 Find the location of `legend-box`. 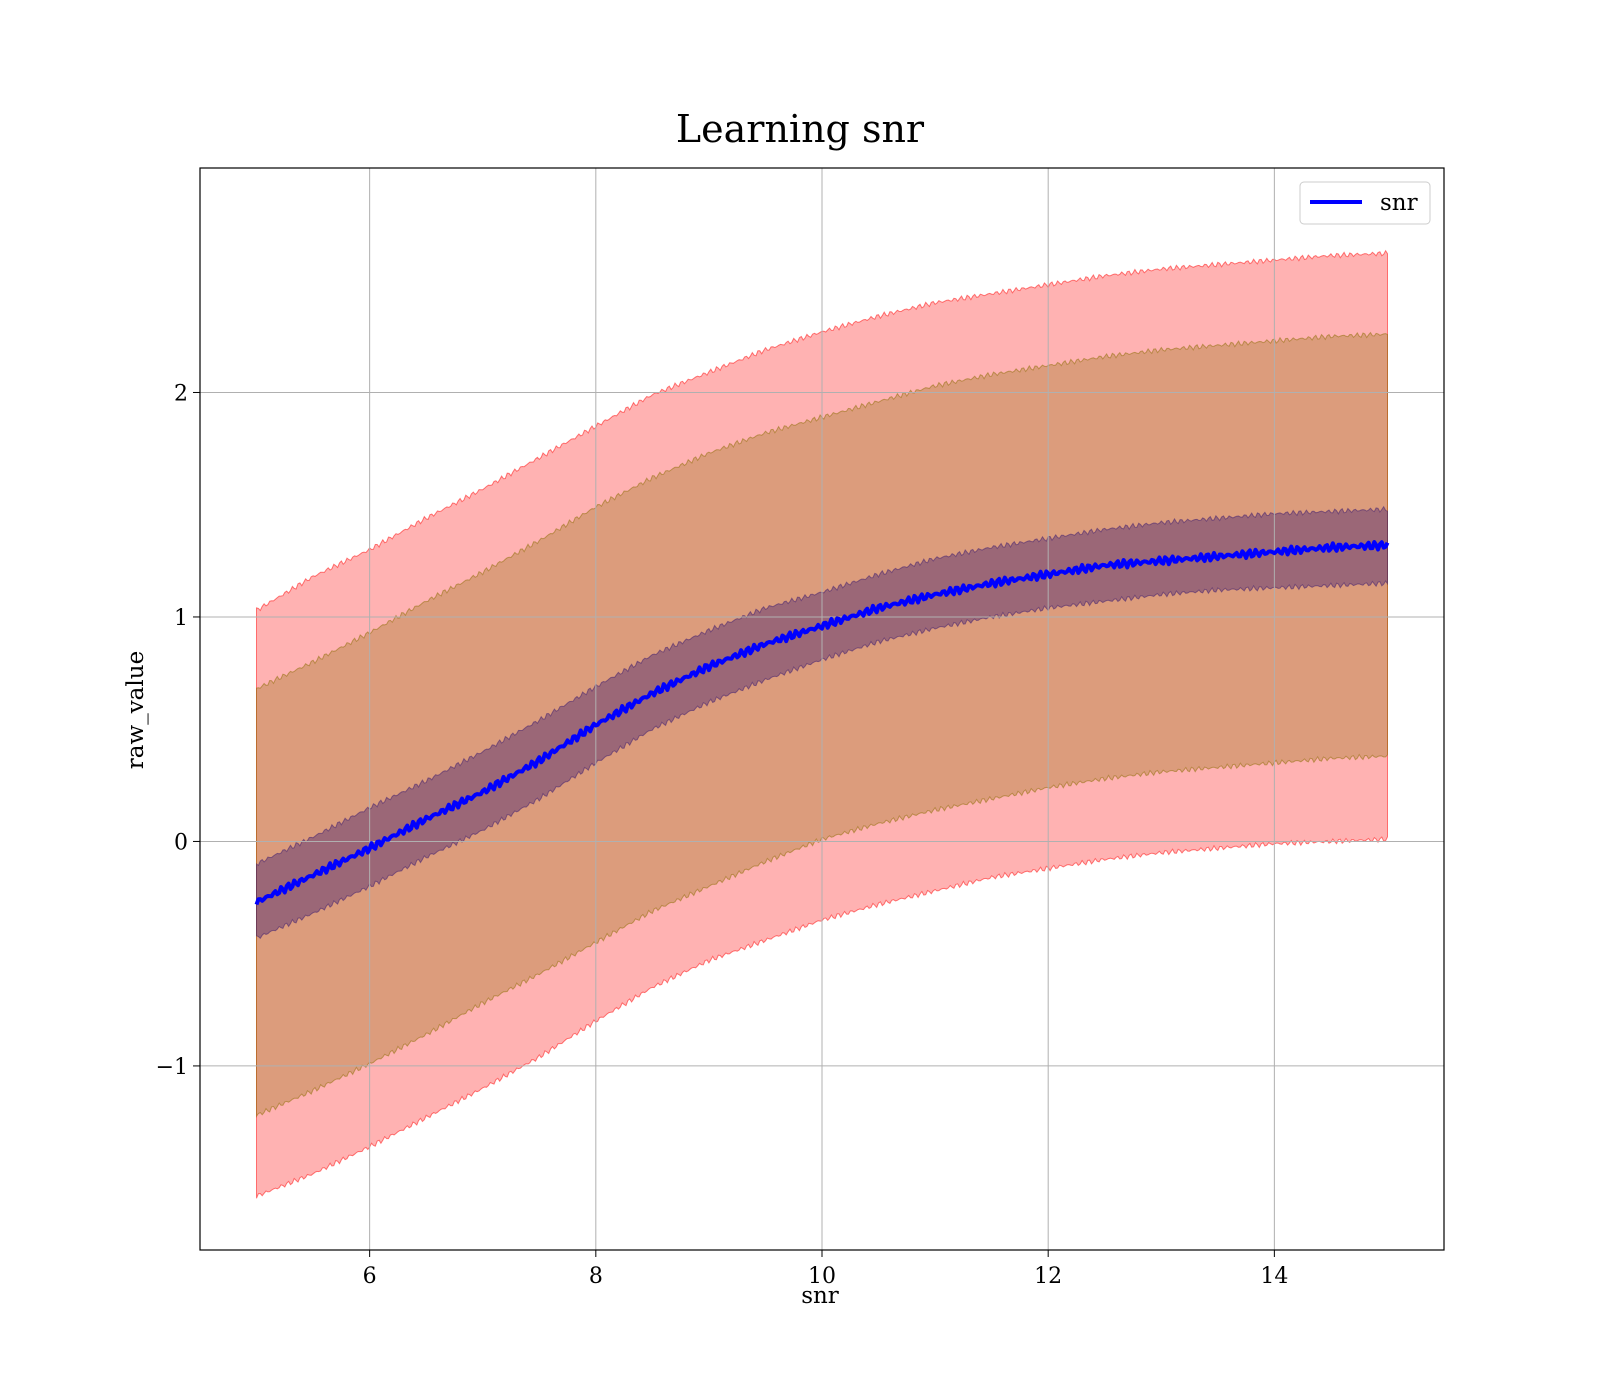

legend-box is located at coordinates (1365, 203).